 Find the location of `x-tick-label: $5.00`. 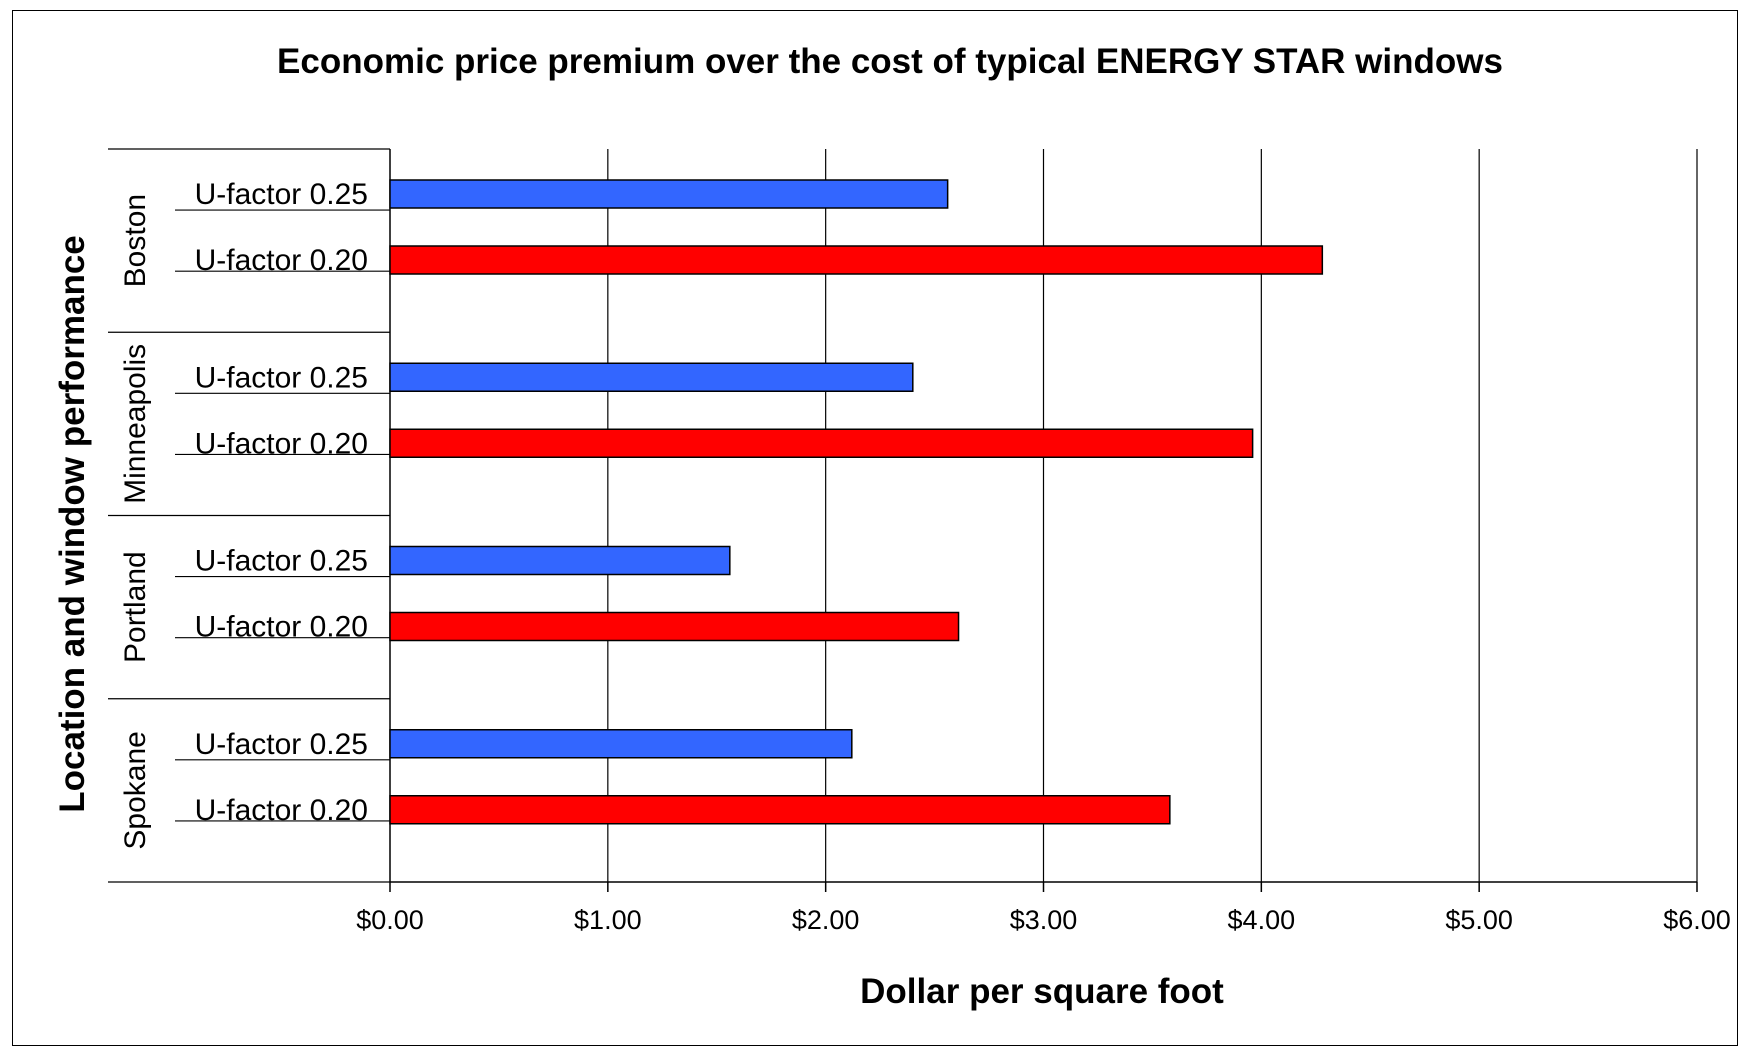

x-tick-label: $5.00 is located at coordinates (1479, 920).